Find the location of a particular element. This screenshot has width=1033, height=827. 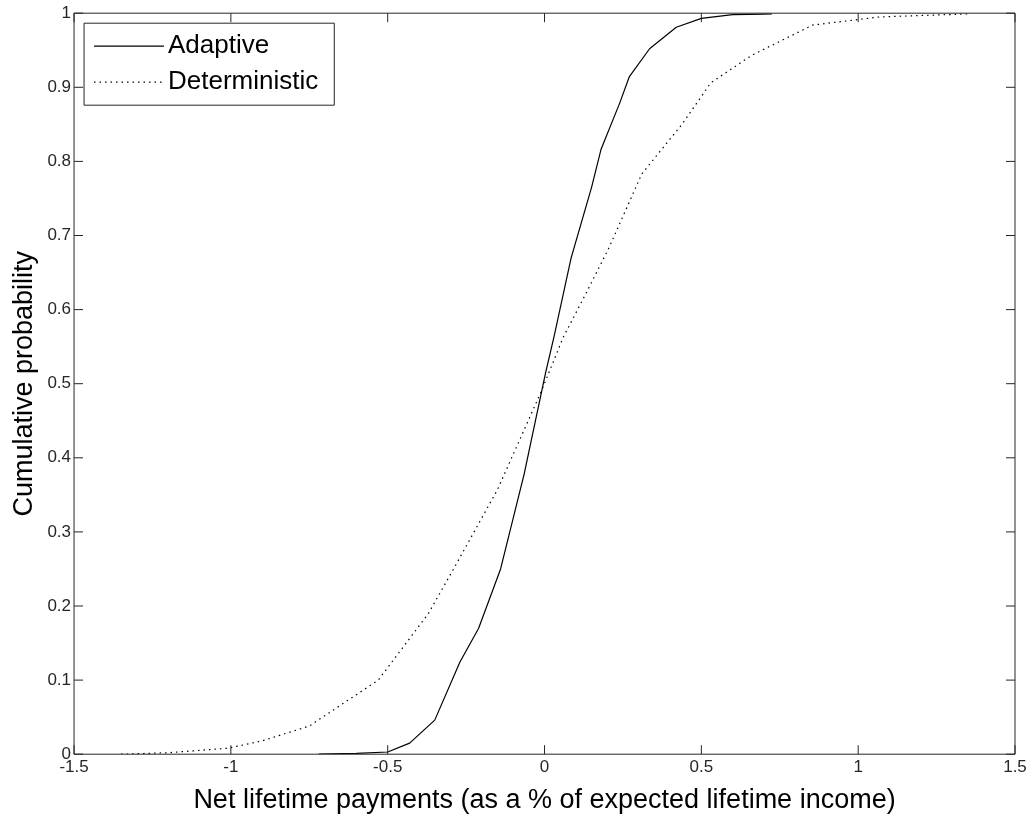

y-tick-label: 0.3 is located at coordinates (59, 531).